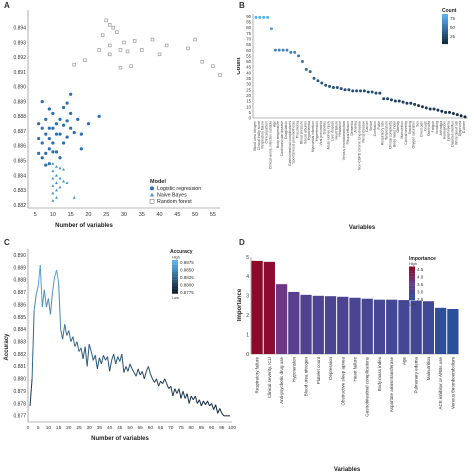 This screenshot has height=474, width=474. I want to click on x-tick-label-c: 25, so click(79, 428).